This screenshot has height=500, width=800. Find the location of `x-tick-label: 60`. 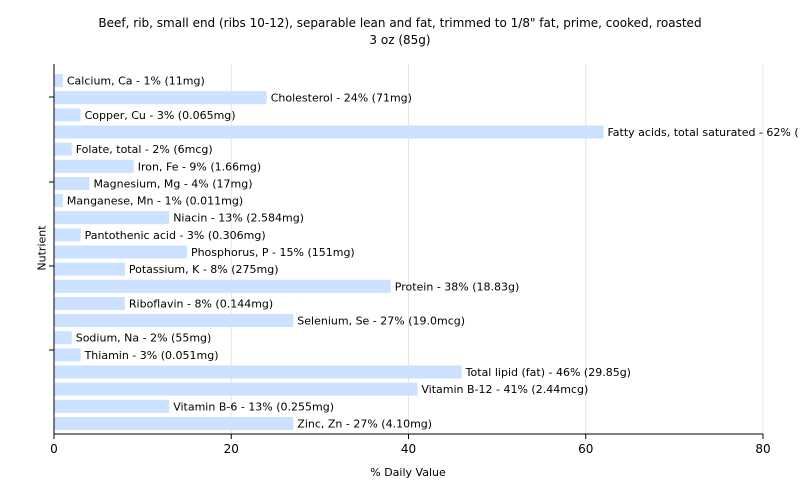

x-tick-label: 60 is located at coordinates (585, 449).